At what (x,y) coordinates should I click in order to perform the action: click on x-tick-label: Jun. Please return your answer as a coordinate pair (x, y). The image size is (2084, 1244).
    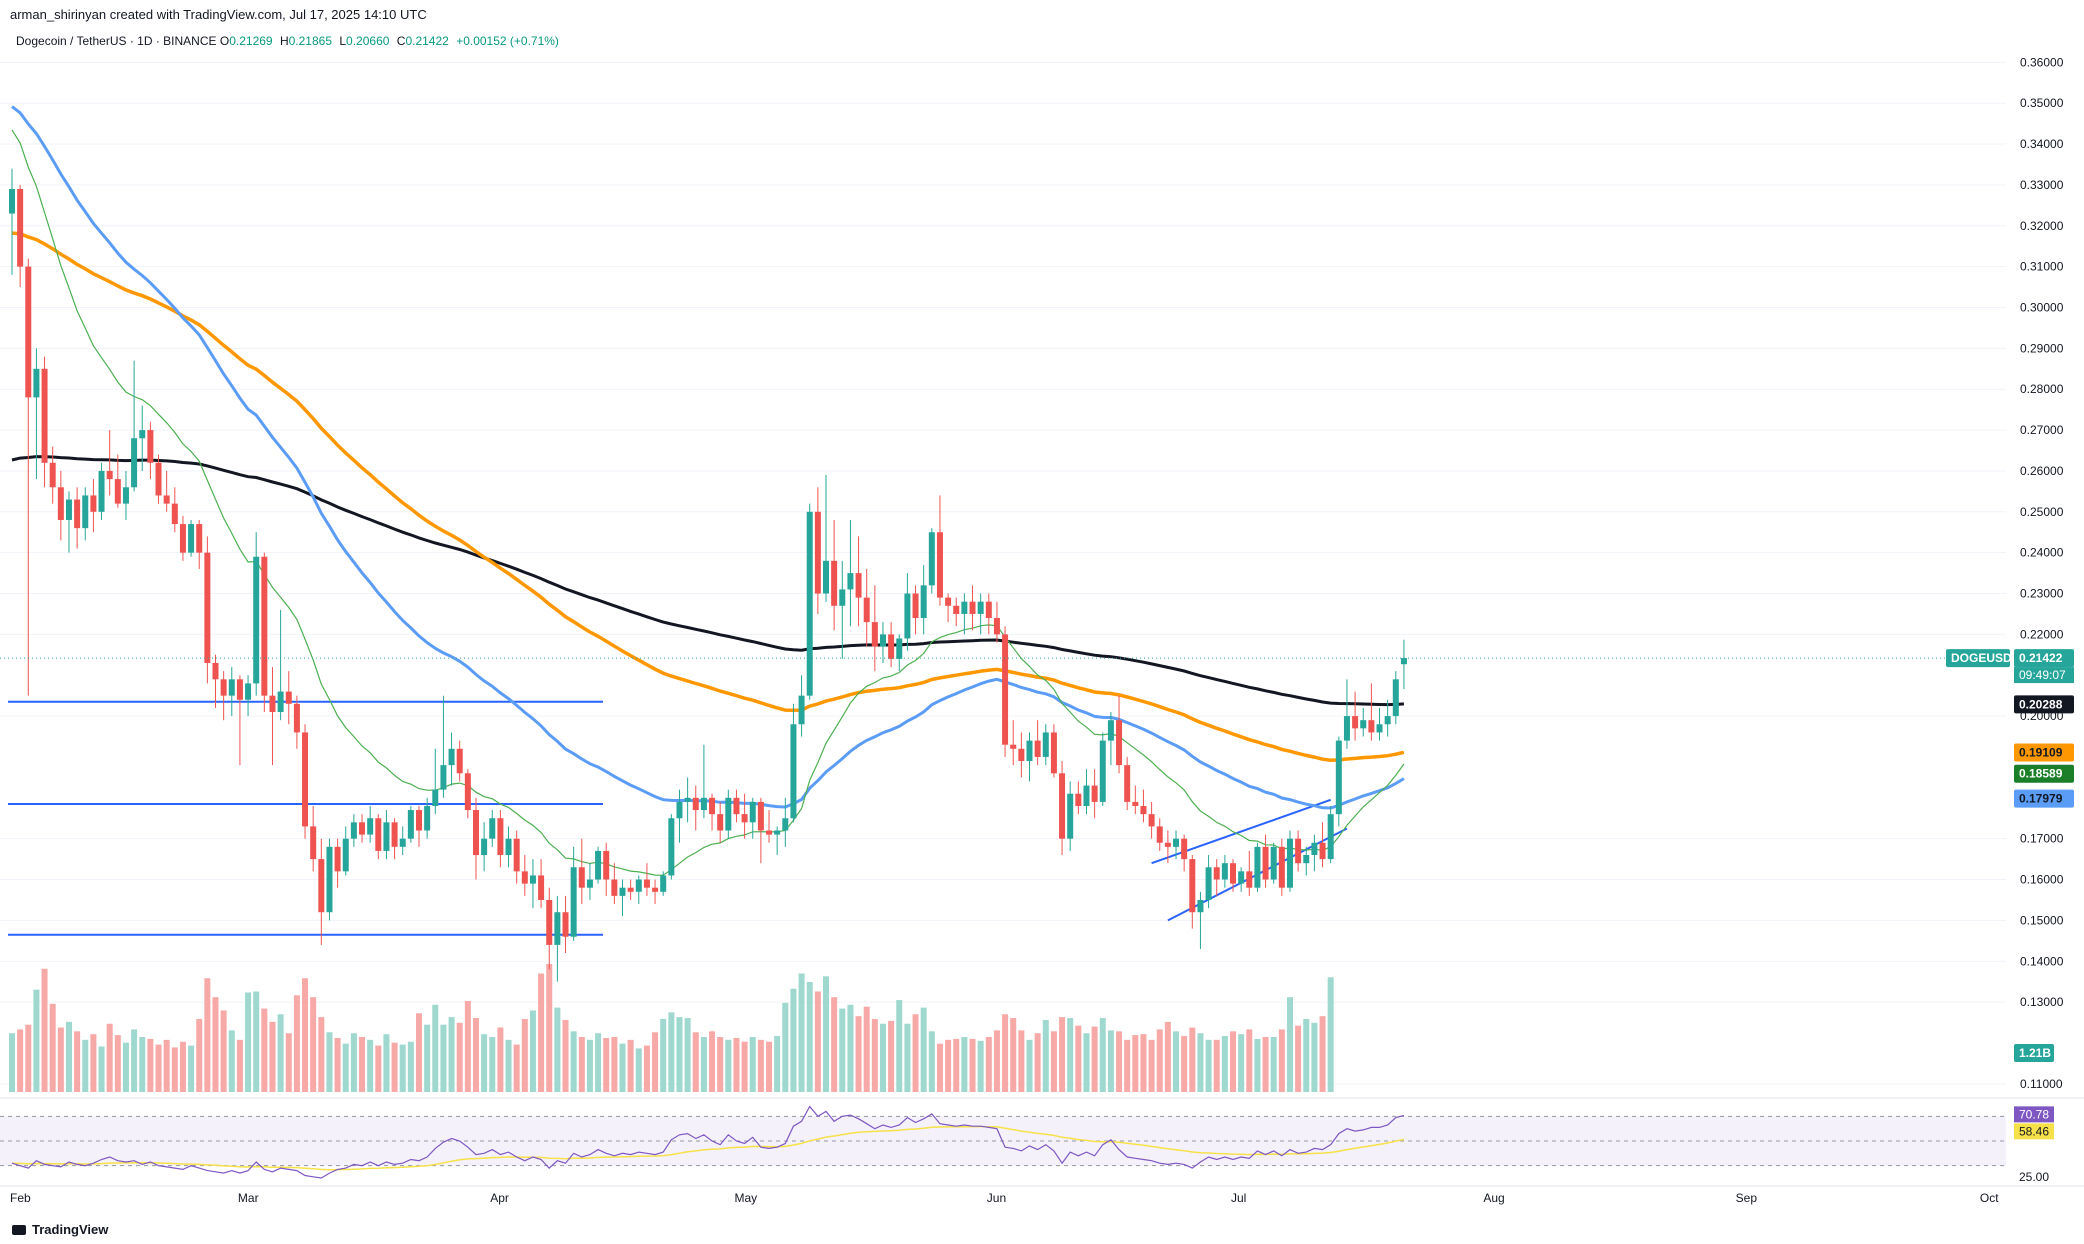
    Looking at the image, I should click on (996, 1198).